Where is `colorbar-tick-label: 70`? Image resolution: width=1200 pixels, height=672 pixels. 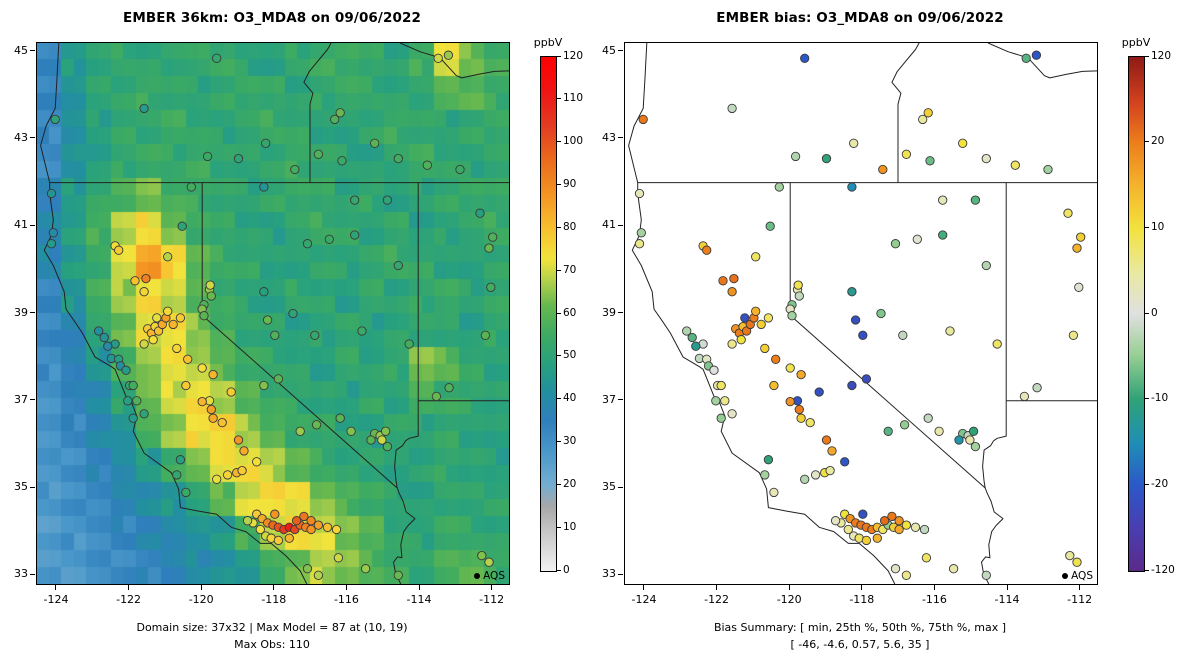
colorbar-tick-label: 70 is located at coordinates (570, 269).